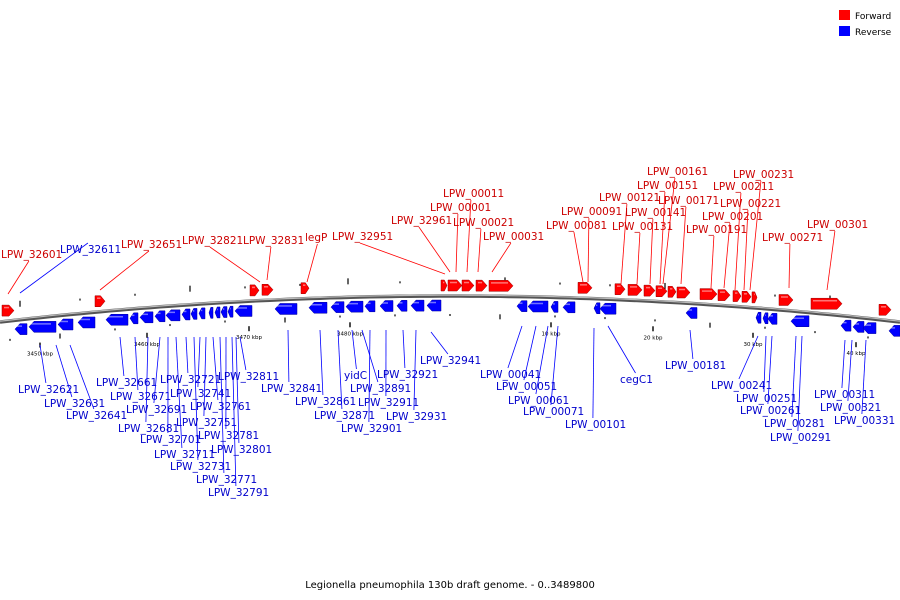 The image size is (900, 600). Describe the element at coordinates (667, 186) in the screenshot. I see `gene-label-lpw-00151: LPW_00151` at that location.